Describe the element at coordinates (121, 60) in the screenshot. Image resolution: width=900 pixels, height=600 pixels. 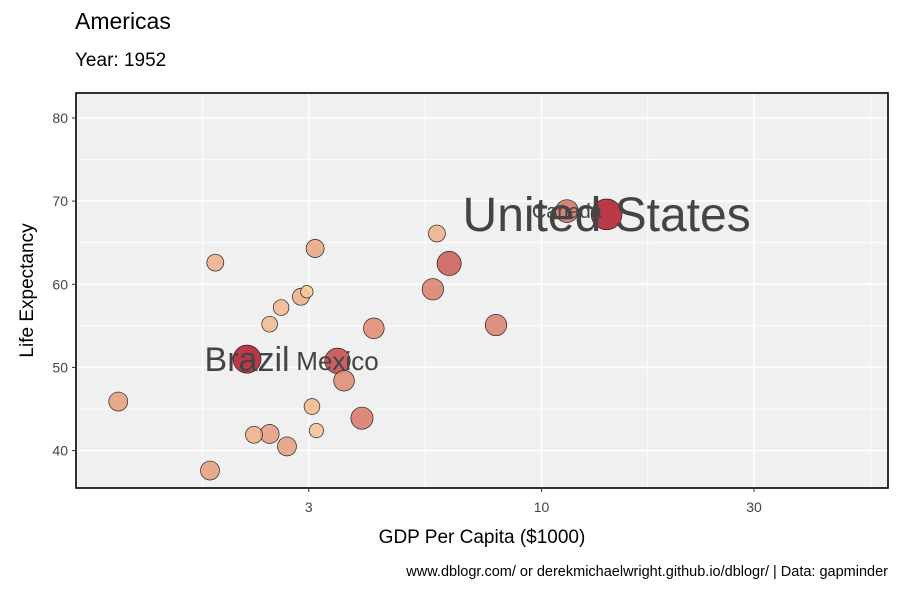
I see `chart-subtitle: Year: 1952` at that location.